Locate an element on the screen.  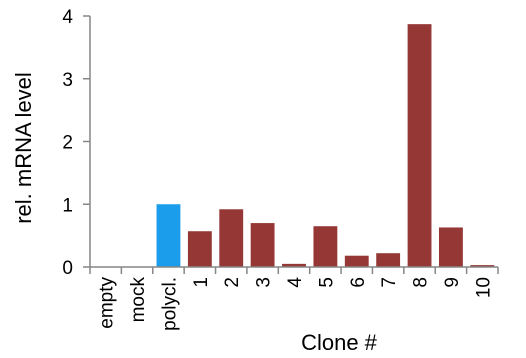
x-tick-label: 3 is located at coordinates (264, 282).